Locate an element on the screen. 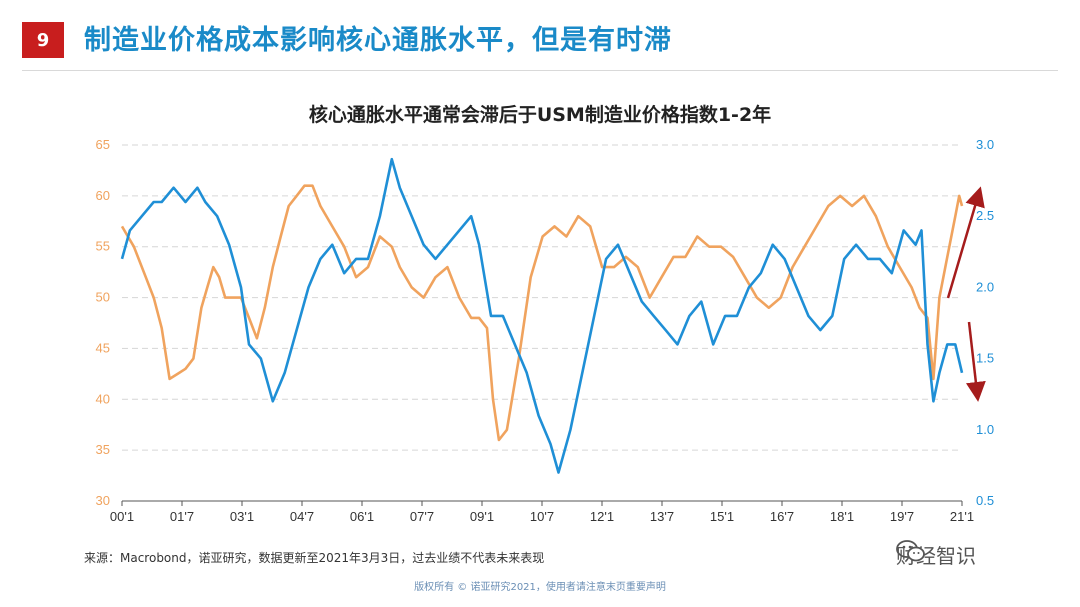  y-left-tick-label: 60 is located at coordinates (103, 195).